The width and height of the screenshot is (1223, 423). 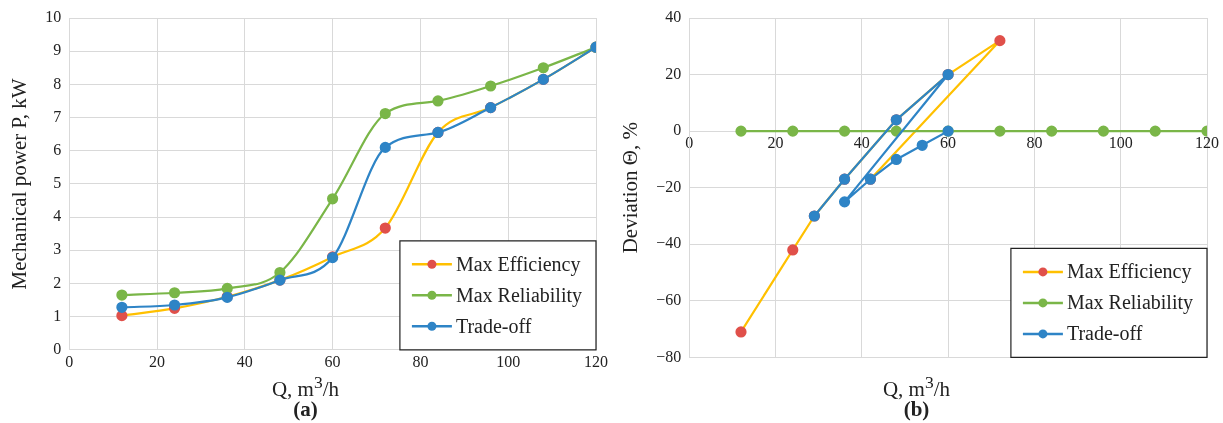 What do you see at coordinates (669, 186) in the screenshot?
I see `y-tick-label: −20` at bounding box center [669, 186].